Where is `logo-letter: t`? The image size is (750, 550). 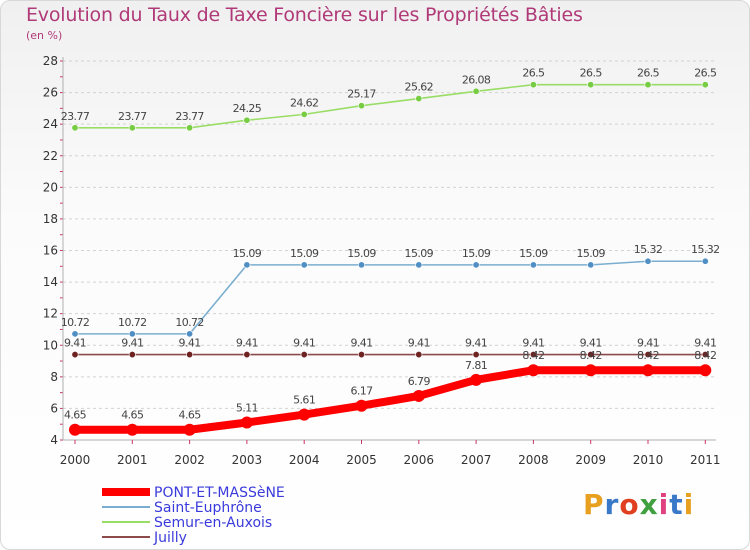 logo-letter: t is located at coordinates (676, 504).